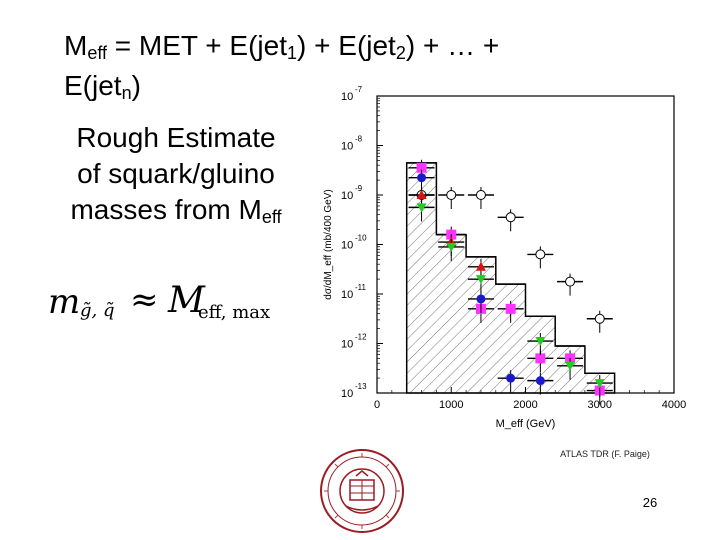 This screenshot has height=540, width=720. Describe the element at coordinates (650, 502) in the screenshot. I see `page-number: 26` at that location.